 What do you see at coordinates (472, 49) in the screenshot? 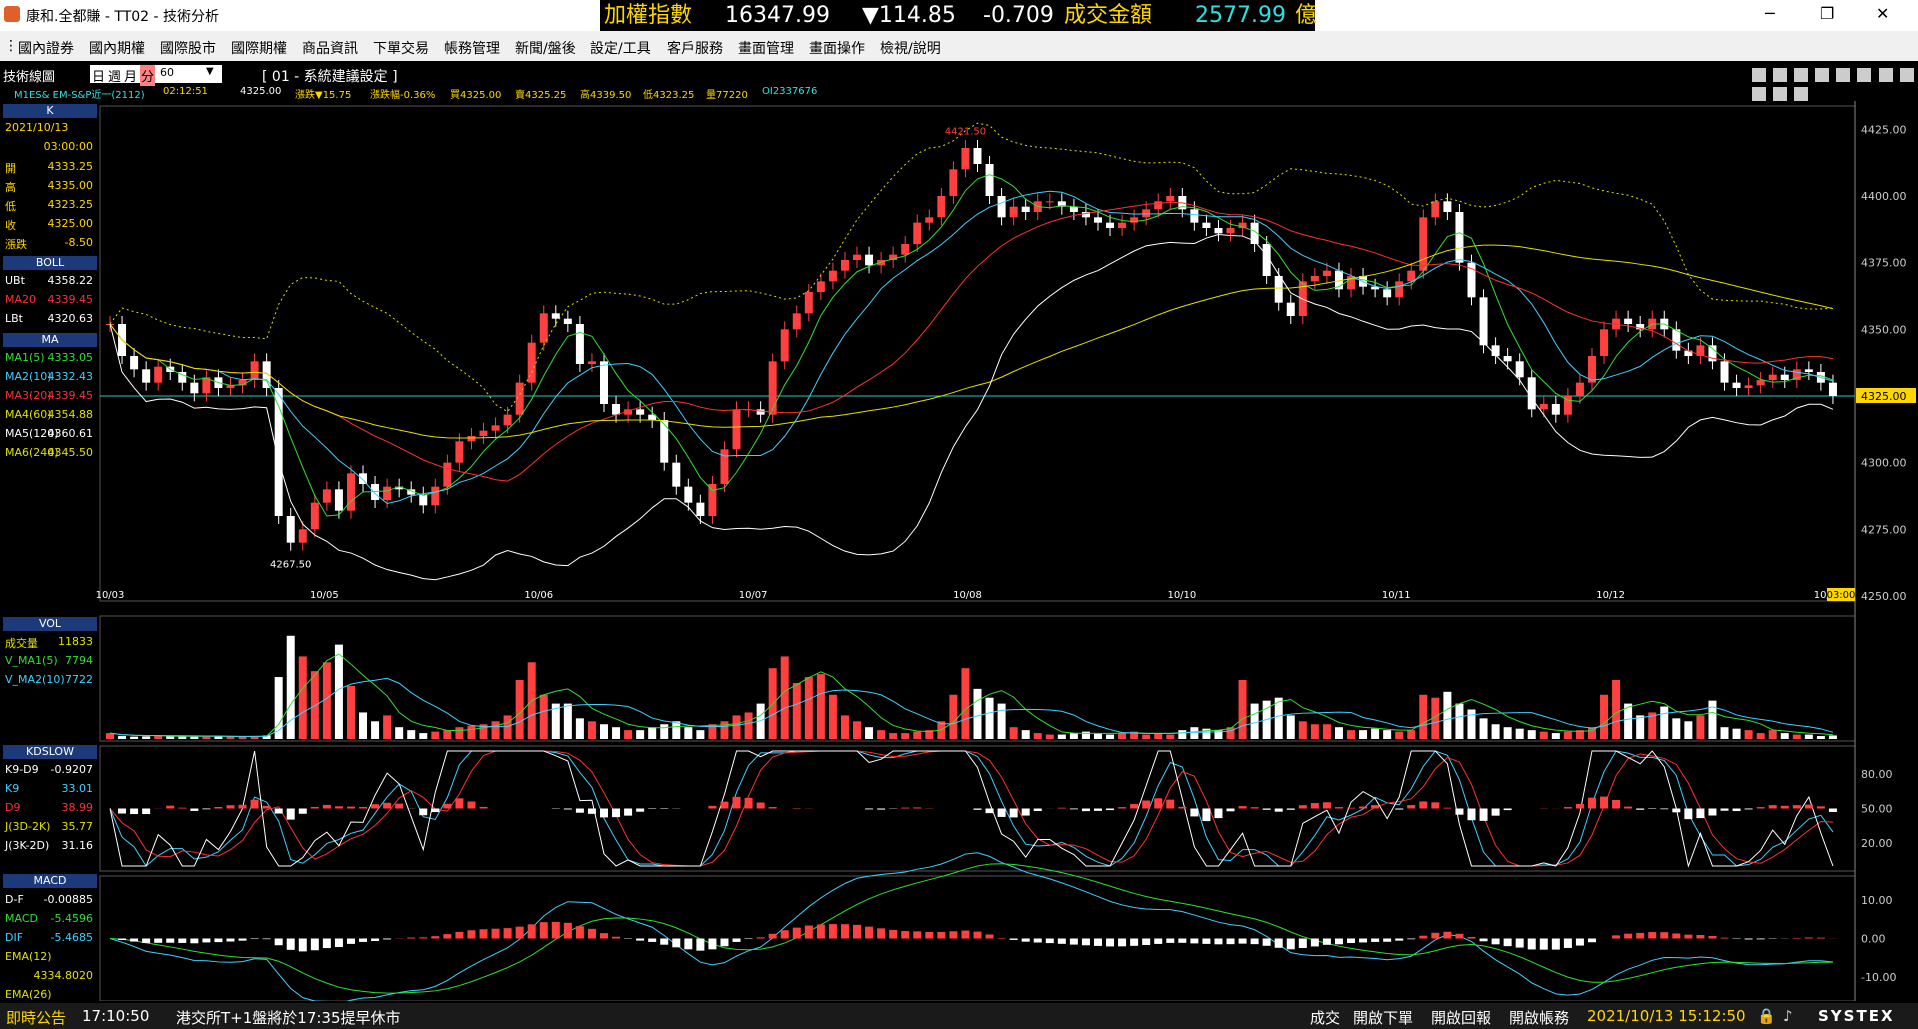
I see `menu-item-account: 帳務管理` at bounding box center [472, 49].